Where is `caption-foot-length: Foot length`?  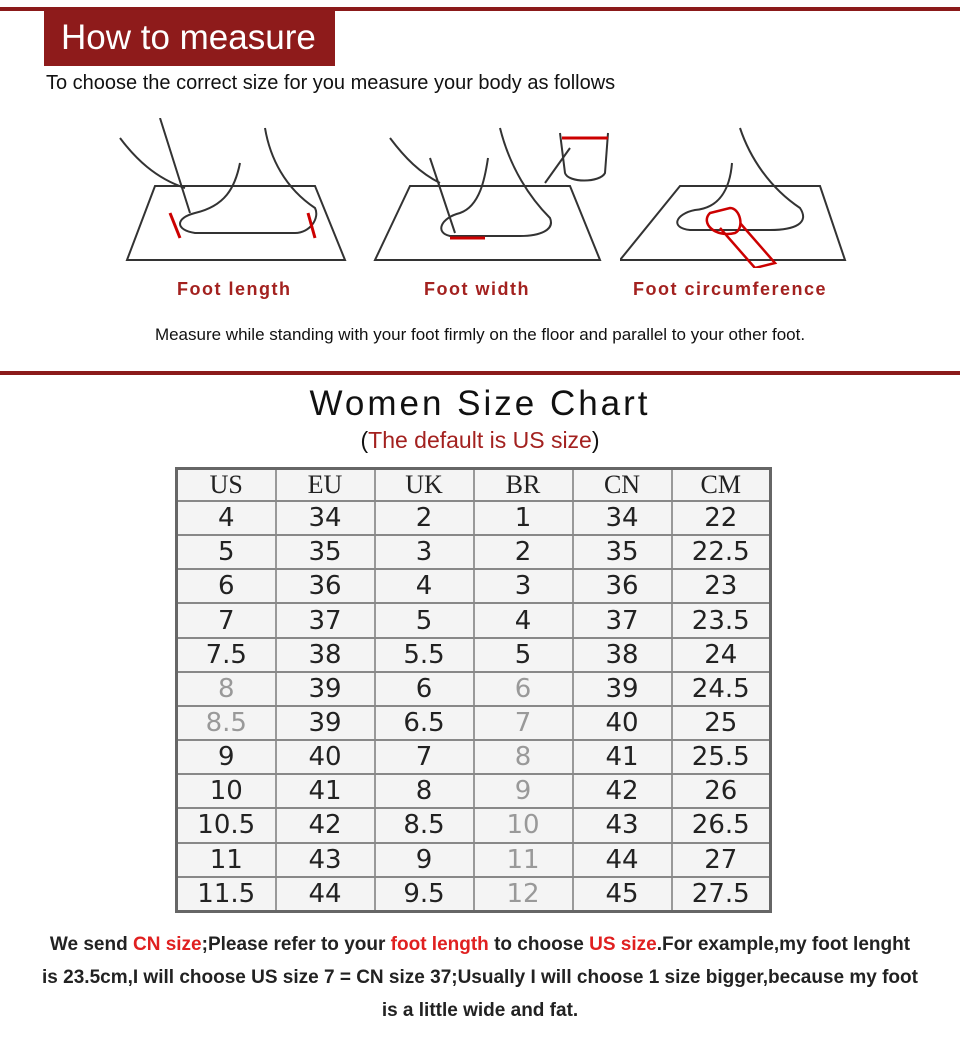 caption-foot-length: Foot length is located at coordinates (234, 289).